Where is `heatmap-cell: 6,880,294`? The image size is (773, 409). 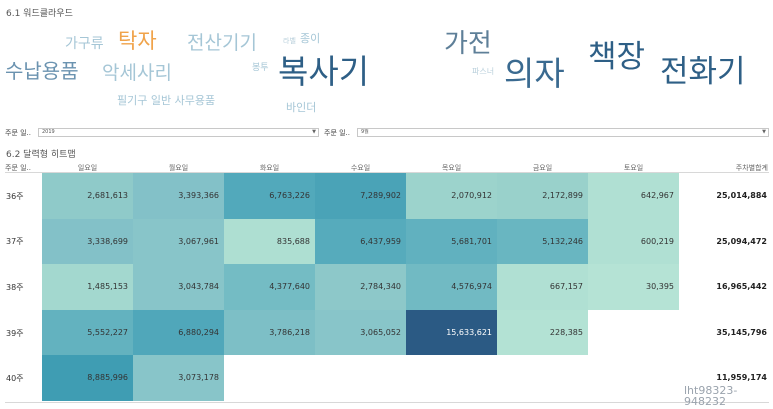 heatmap-cell: 6,880,294 is located at coordinates (178, 332).